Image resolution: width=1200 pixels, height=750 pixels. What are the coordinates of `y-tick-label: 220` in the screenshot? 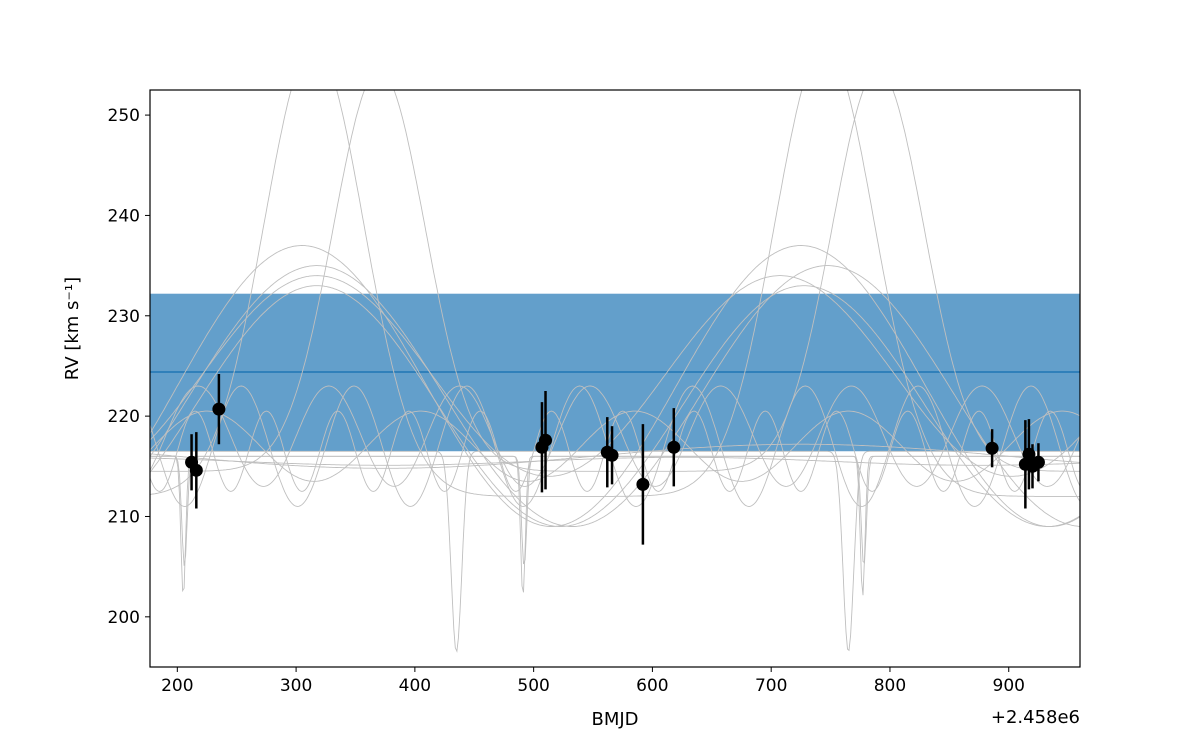 It's located at (124, 417).